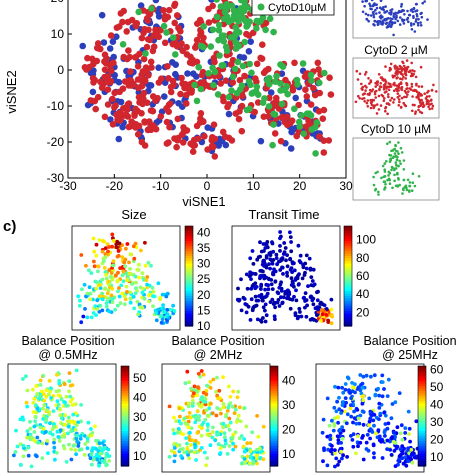 The width and height of the screenshot is (474, 474). I want to click on colorbar-tick-label: 35, so click(204, 248).